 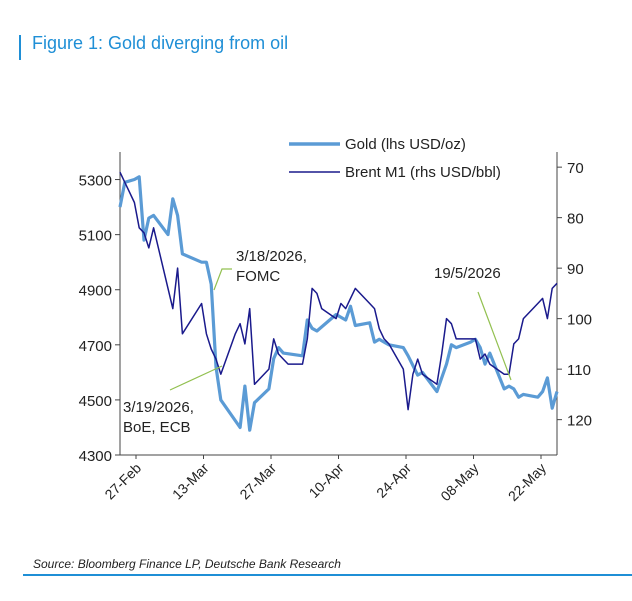 I want to click on x-tick-label: 22-May, so click(x=527, y=482).